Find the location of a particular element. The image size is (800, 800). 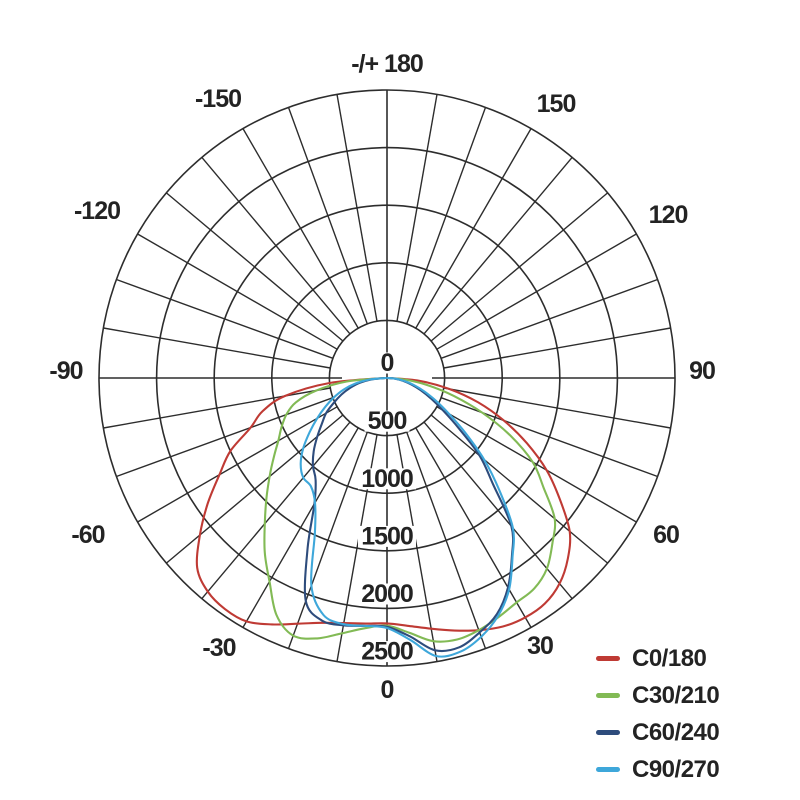

radial-tick-label: 0 is located at coordinates (387, 363).